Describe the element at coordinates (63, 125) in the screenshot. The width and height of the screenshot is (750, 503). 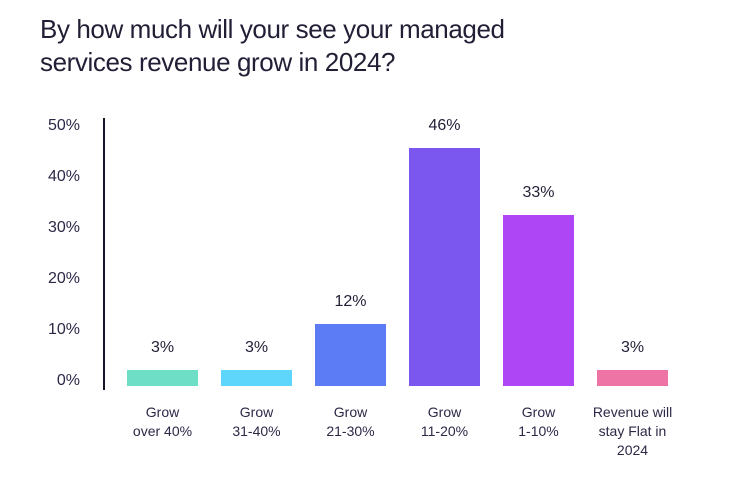
I see `y-axis-tick-label: 50%` at that location.